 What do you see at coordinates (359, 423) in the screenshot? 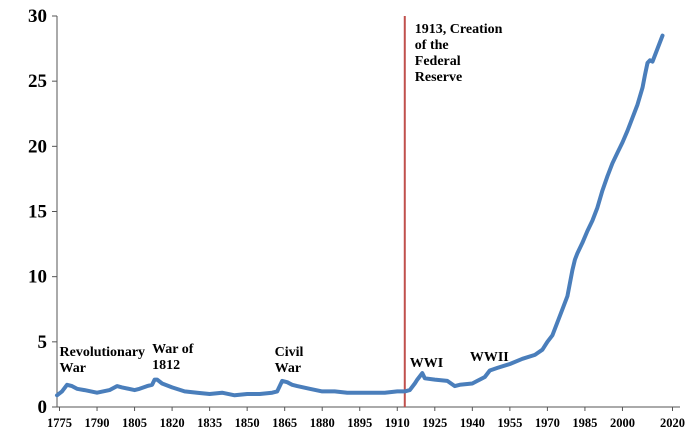
I see `x-tick-label: 1895` at bounding box center [359, 423].